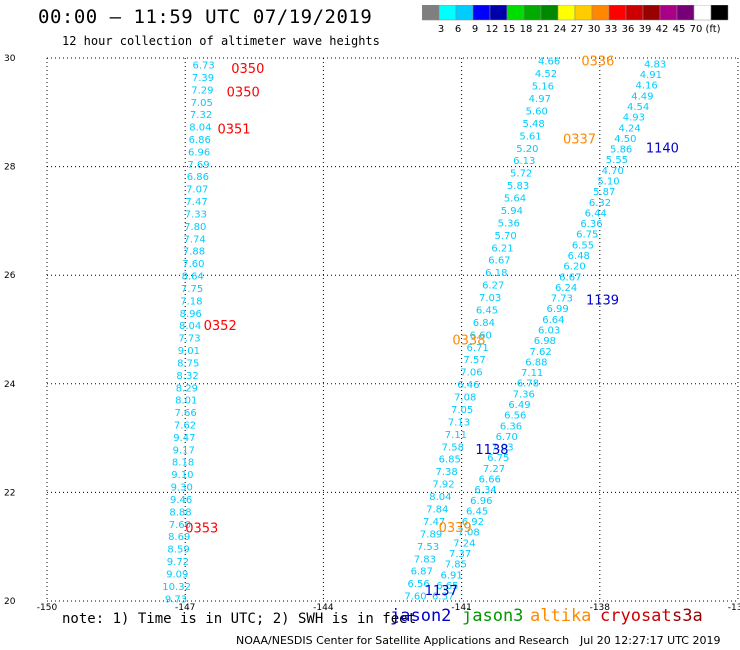 The height and width of the screenshot is (650, 740). What do you see at coordinates (519, 405) in the screenshot?
I see `swh-point-track-3: 6.49` at bounding box center [519, 405].